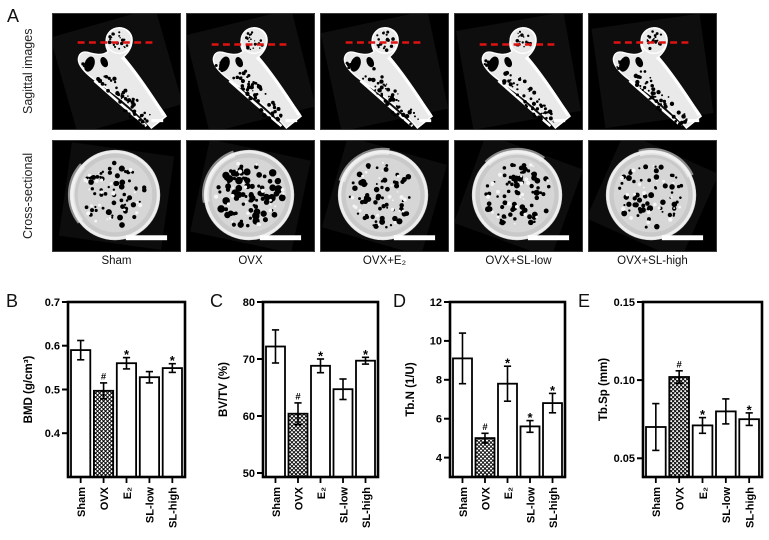 This screenshot has height=540, width=769. Describe the element at coordinates (624, 381) in the screenshot. I see `y-tick-label: 0.10` at that location.